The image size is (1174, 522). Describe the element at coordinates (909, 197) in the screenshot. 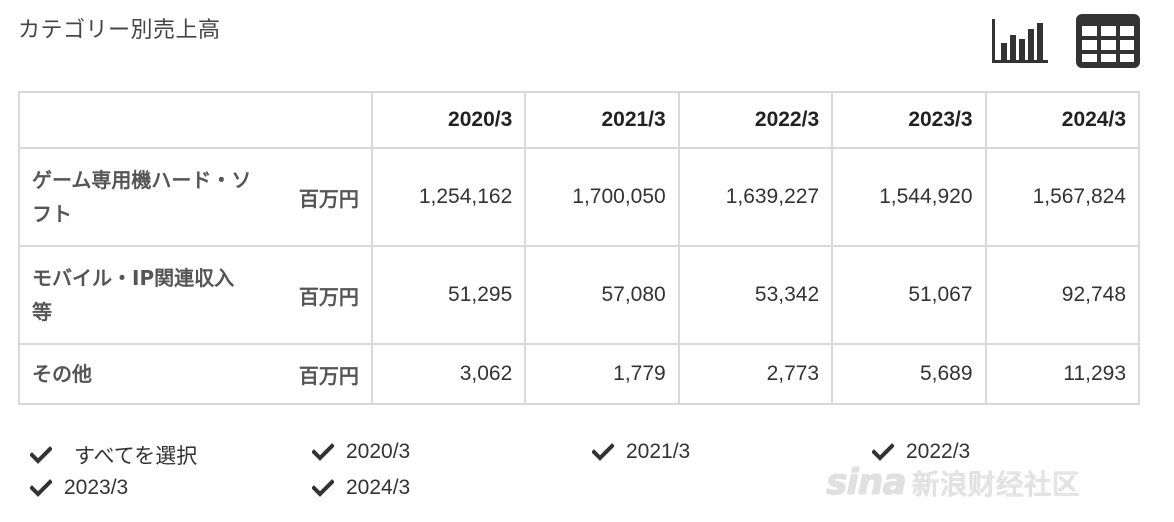

I see `value-cell: 1,544,920` at that location.